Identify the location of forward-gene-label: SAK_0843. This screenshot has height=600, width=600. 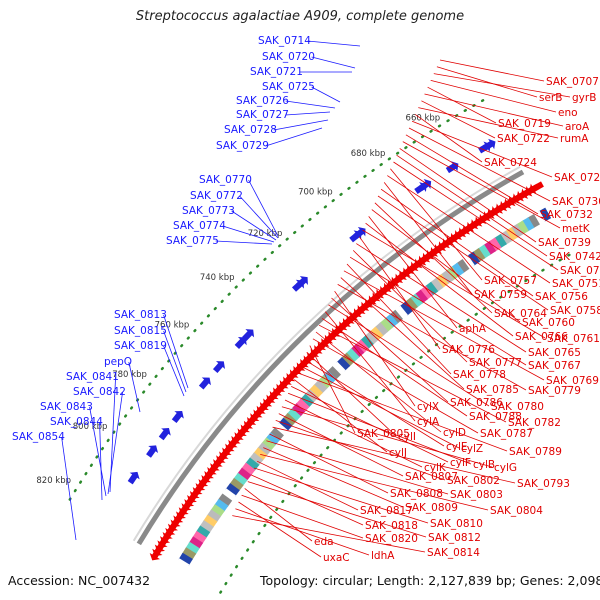
(66, 407).